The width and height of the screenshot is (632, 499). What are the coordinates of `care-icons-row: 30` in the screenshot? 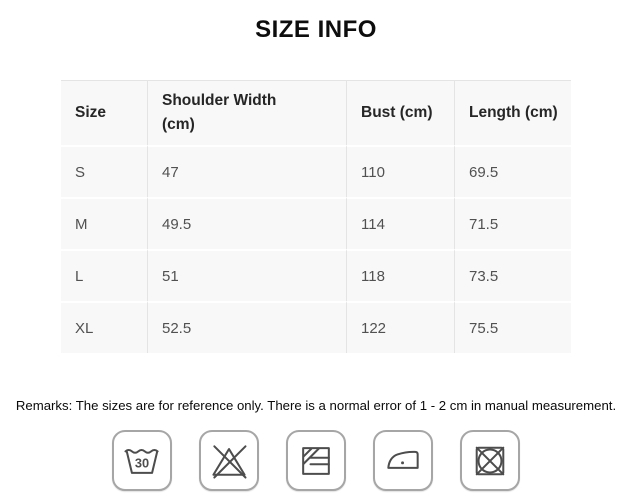 It's located at (316, 460).